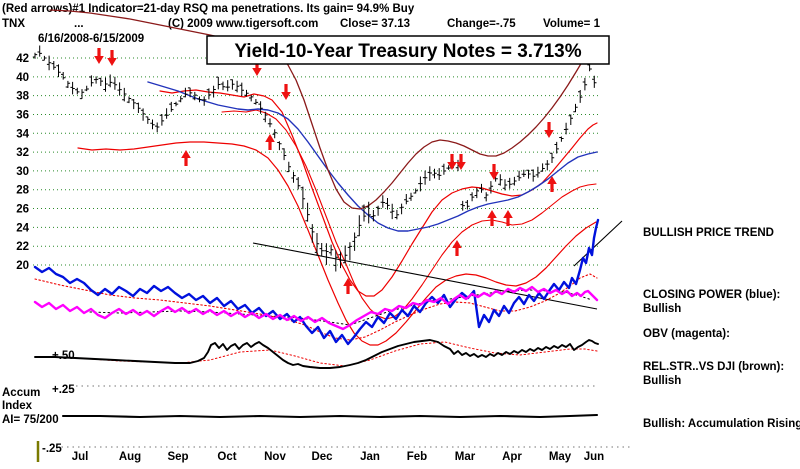 This screenshot has width=800, height=469. What do you see at coordinates (22, 153) in the screenshot?
I see `y-tick-32: 32` at bounding box center [22, 153].